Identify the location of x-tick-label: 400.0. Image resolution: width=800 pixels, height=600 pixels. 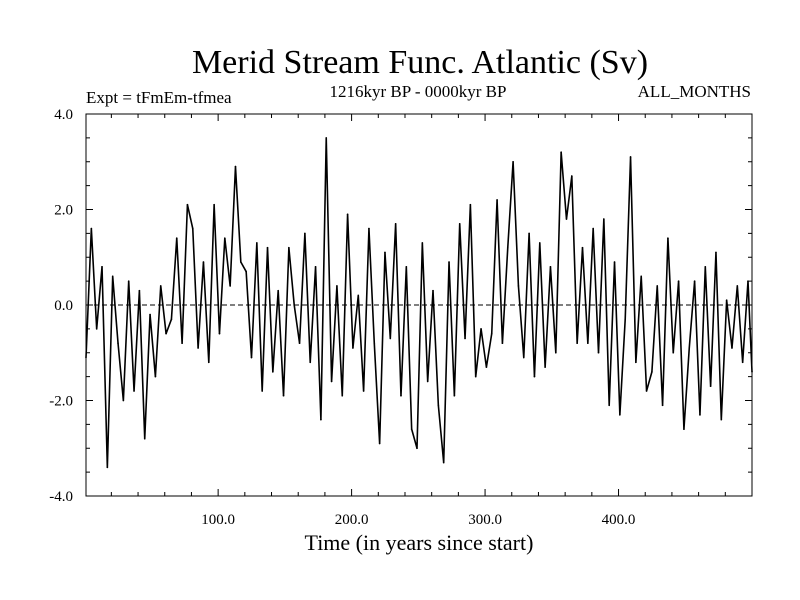
(619, 520).